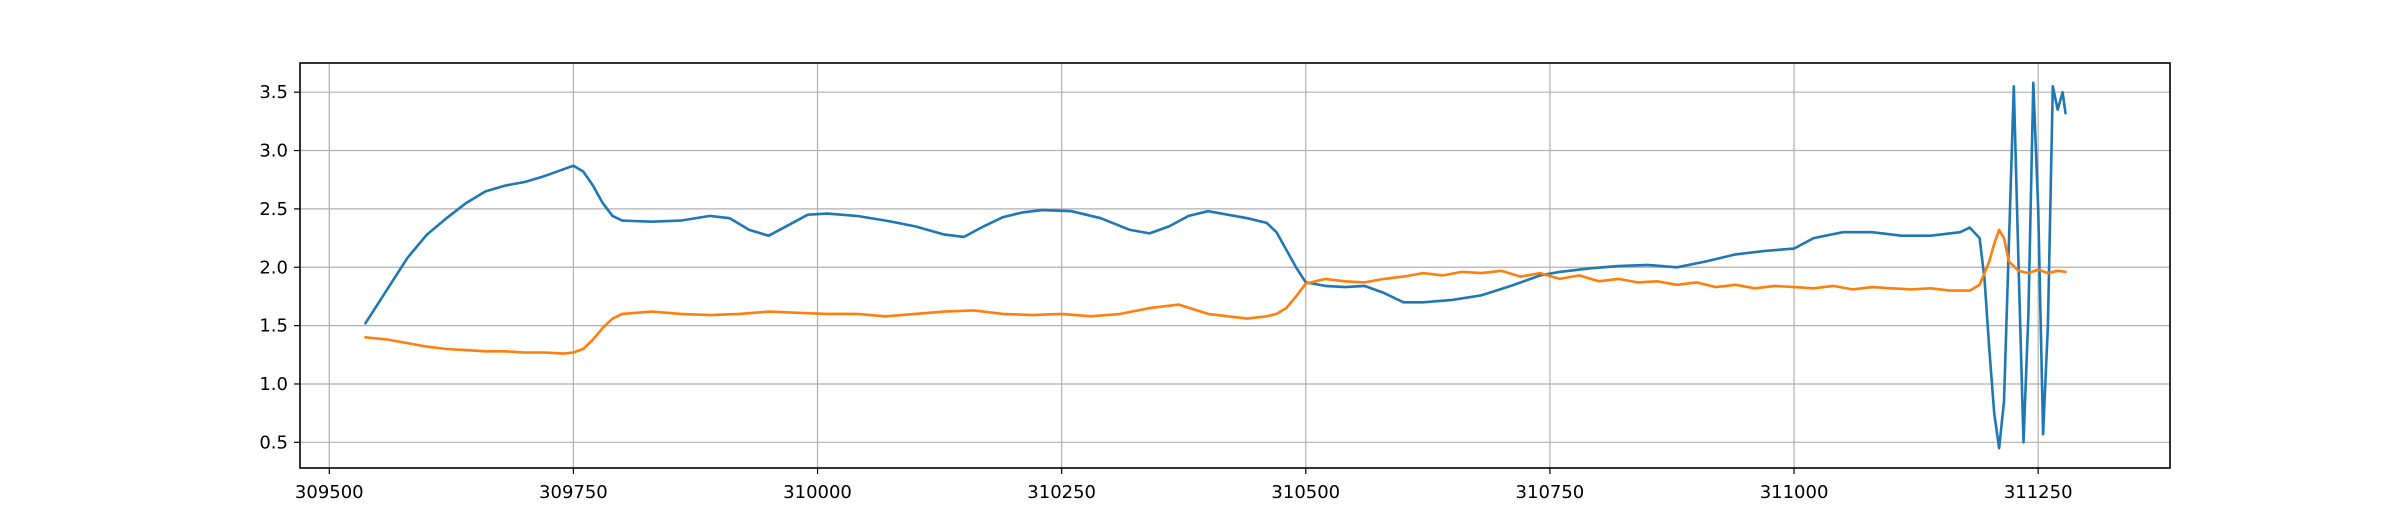 The image size is (2400, 525). I want to click on y-tick-label: 1.5, so click(273, 326).